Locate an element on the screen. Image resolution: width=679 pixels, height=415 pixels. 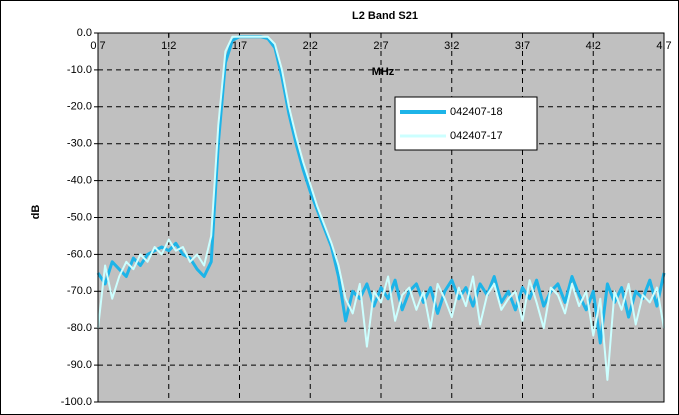
x-tick-label: 2.2 is located at coordinates (310, 46).